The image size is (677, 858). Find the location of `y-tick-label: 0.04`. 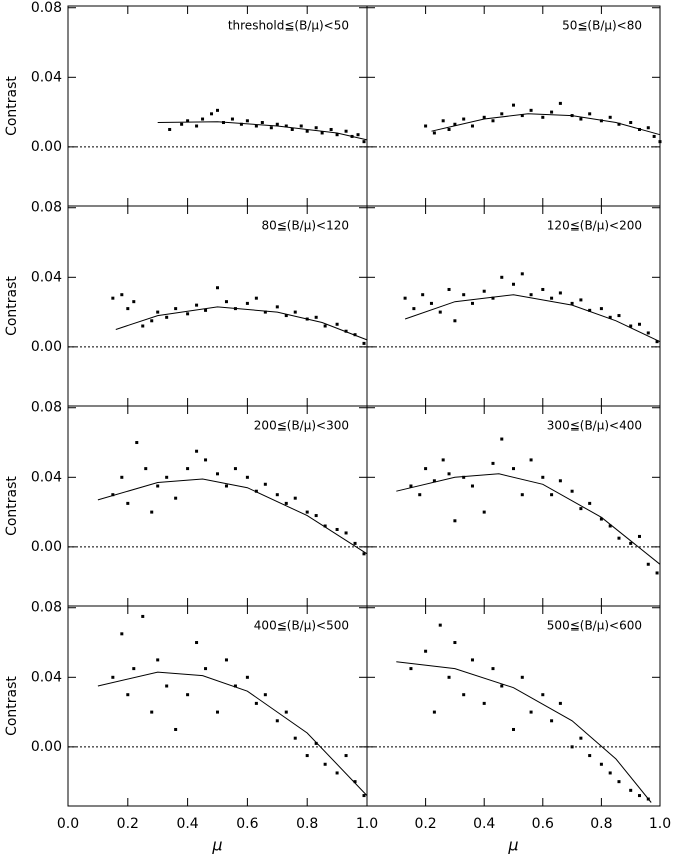

y-tick-label: 0.04 is located at coordinates (46, 677).